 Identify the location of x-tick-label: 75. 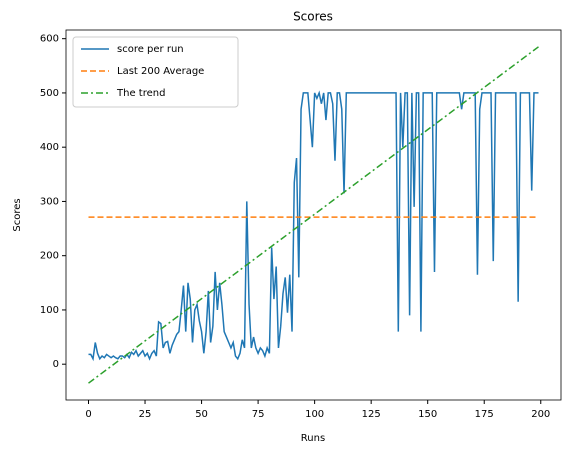
(258, 414).